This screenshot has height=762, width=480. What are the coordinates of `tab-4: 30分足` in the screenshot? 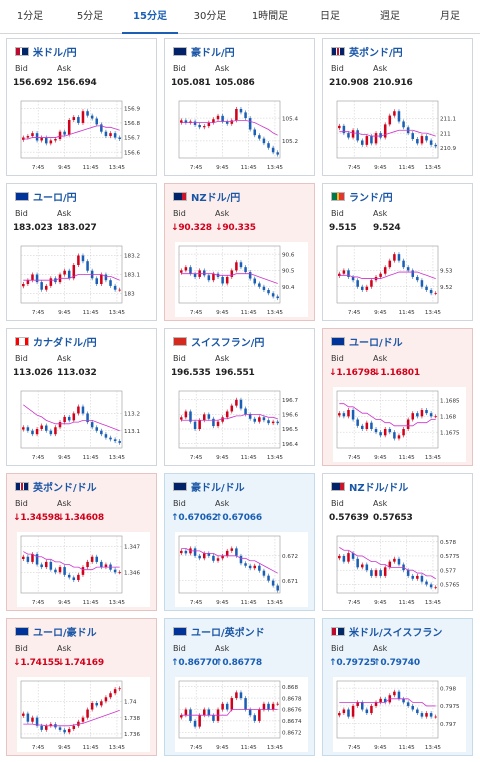 It's located at (210, 16).